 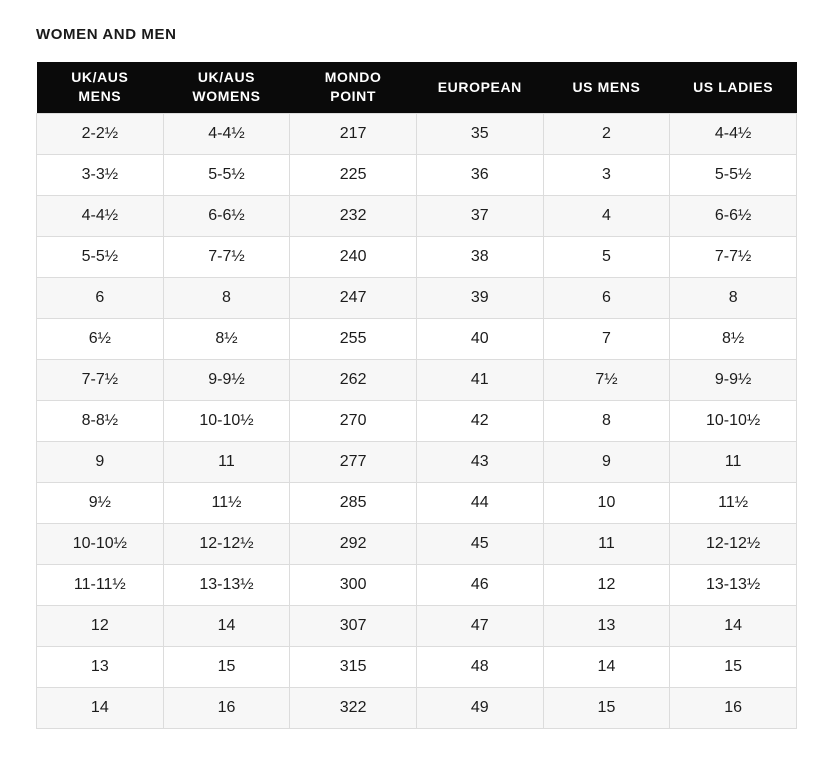 I want to click on page-title: WOMEN AND MEN, so click(x=106, y=34).